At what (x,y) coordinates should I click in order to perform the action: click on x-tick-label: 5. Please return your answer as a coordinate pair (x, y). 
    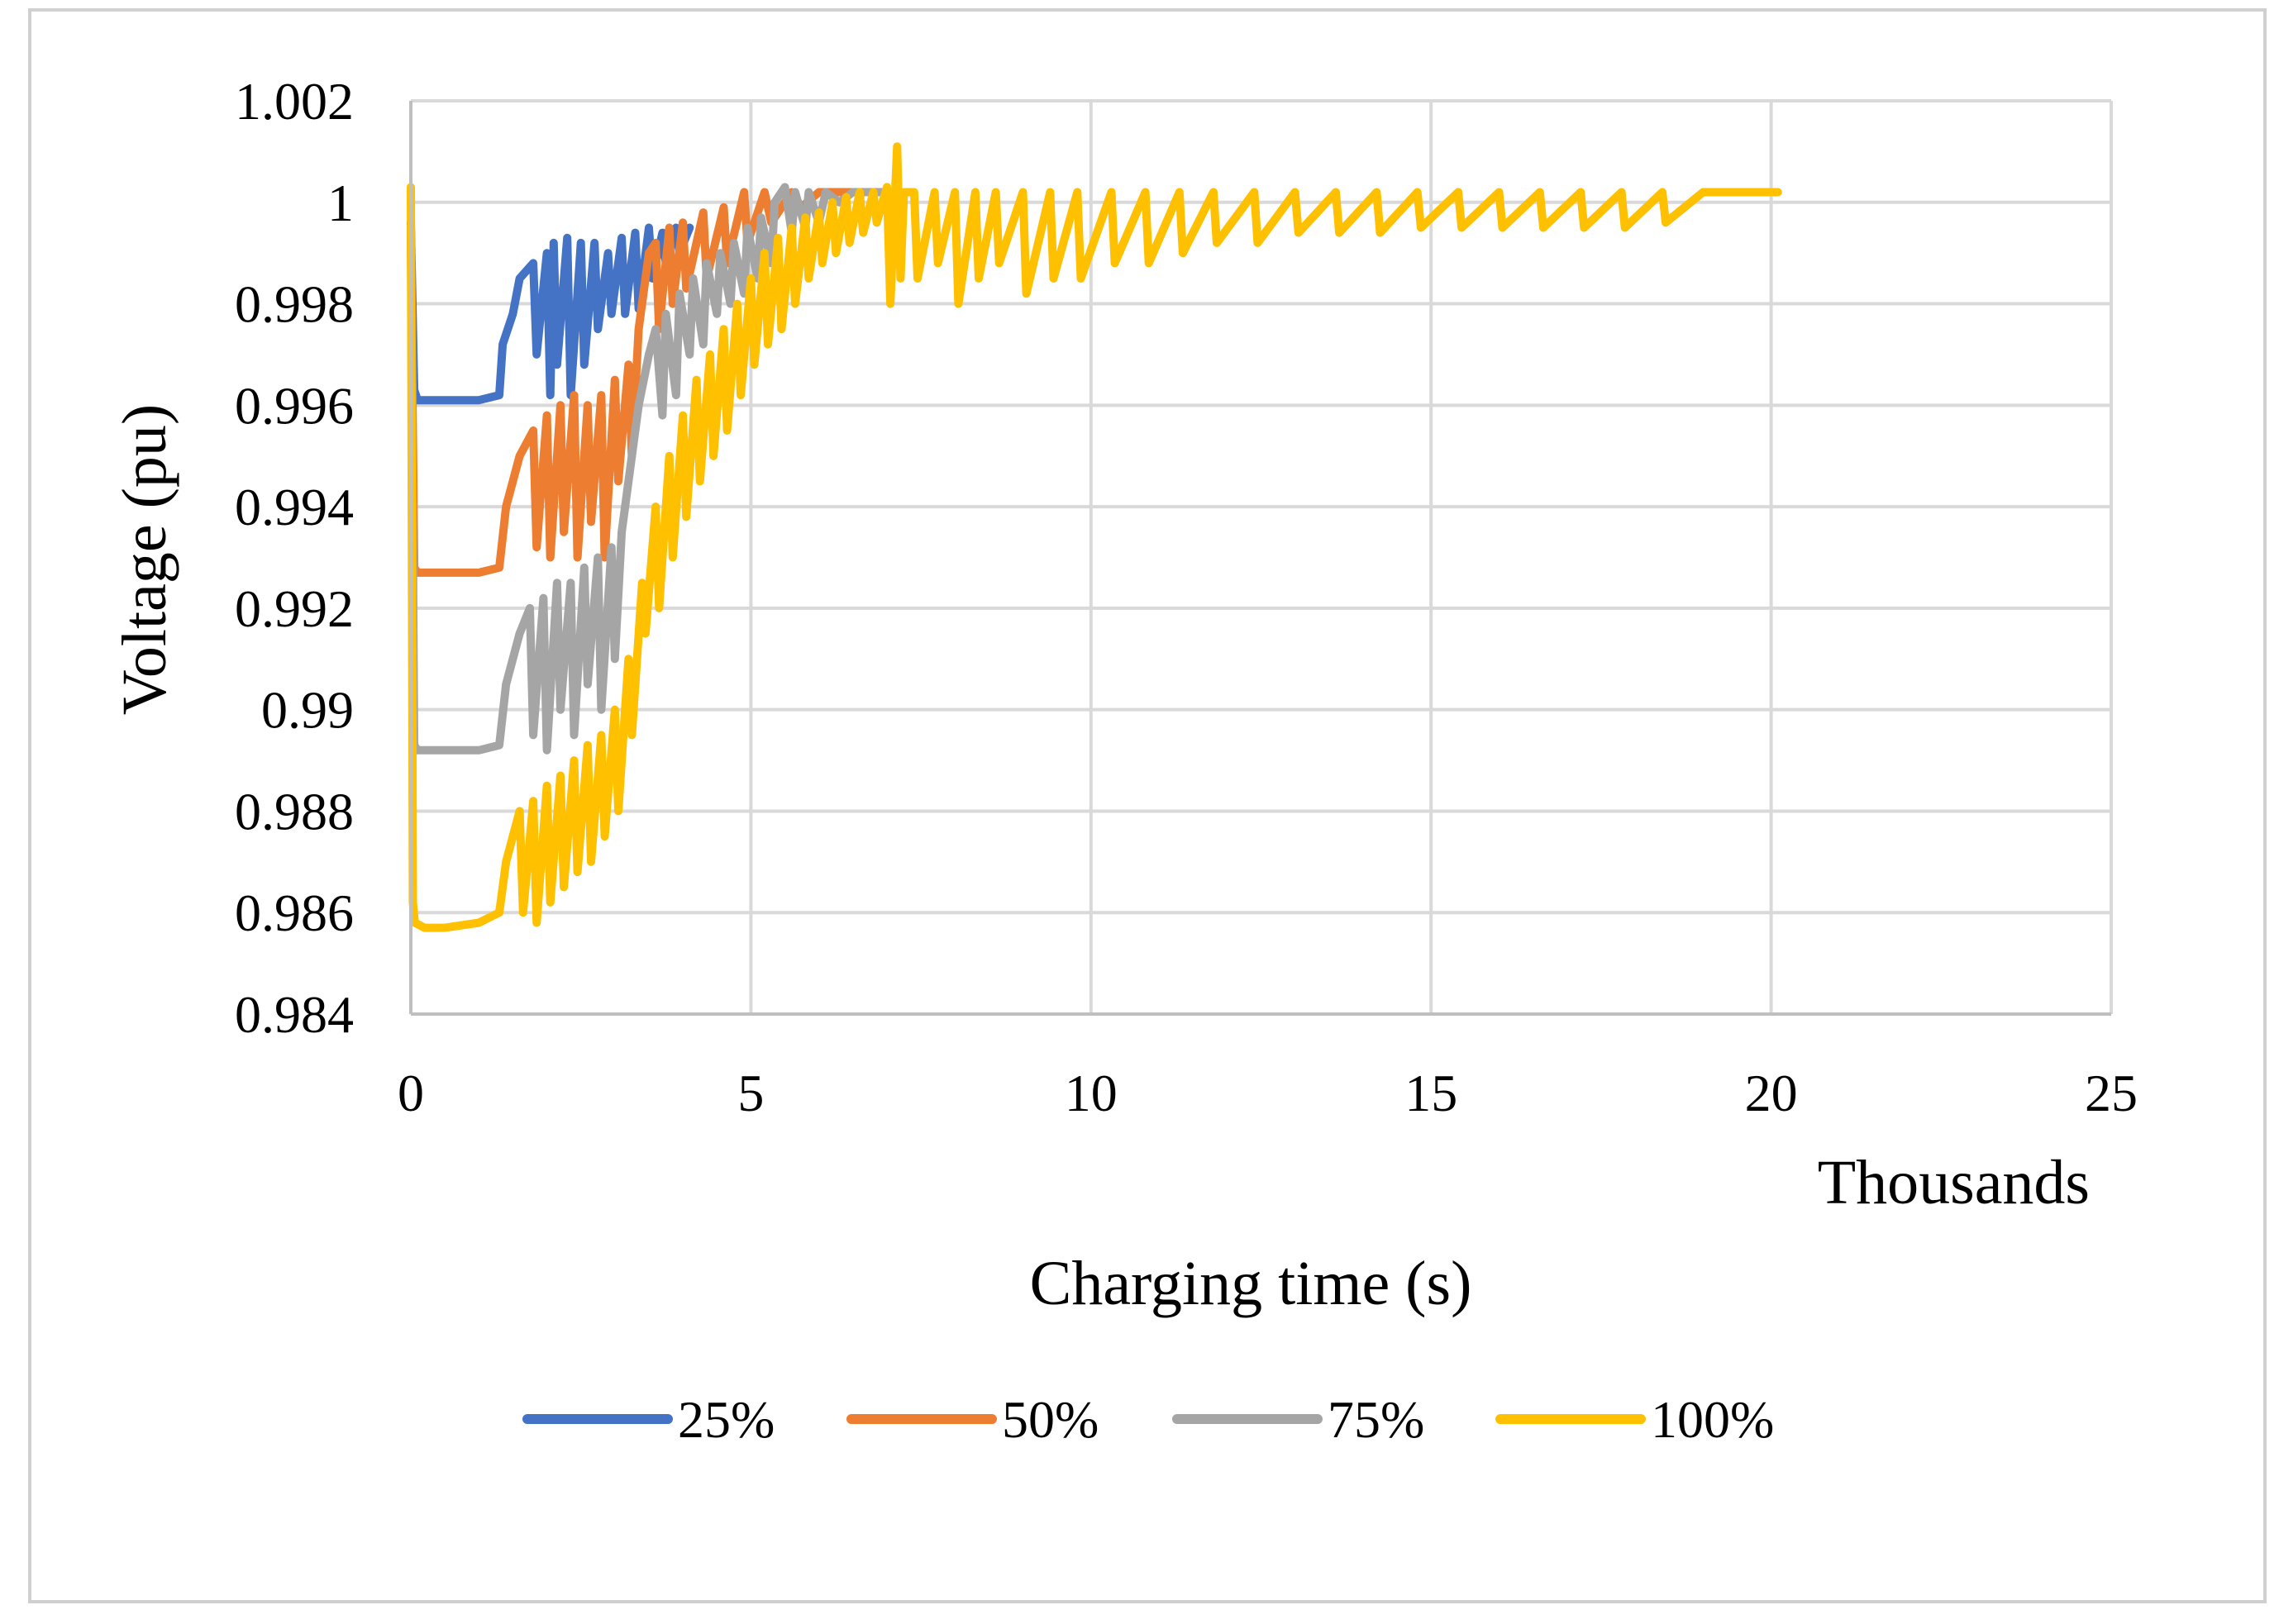
    Looking at the image, I should click on (751, 1093).